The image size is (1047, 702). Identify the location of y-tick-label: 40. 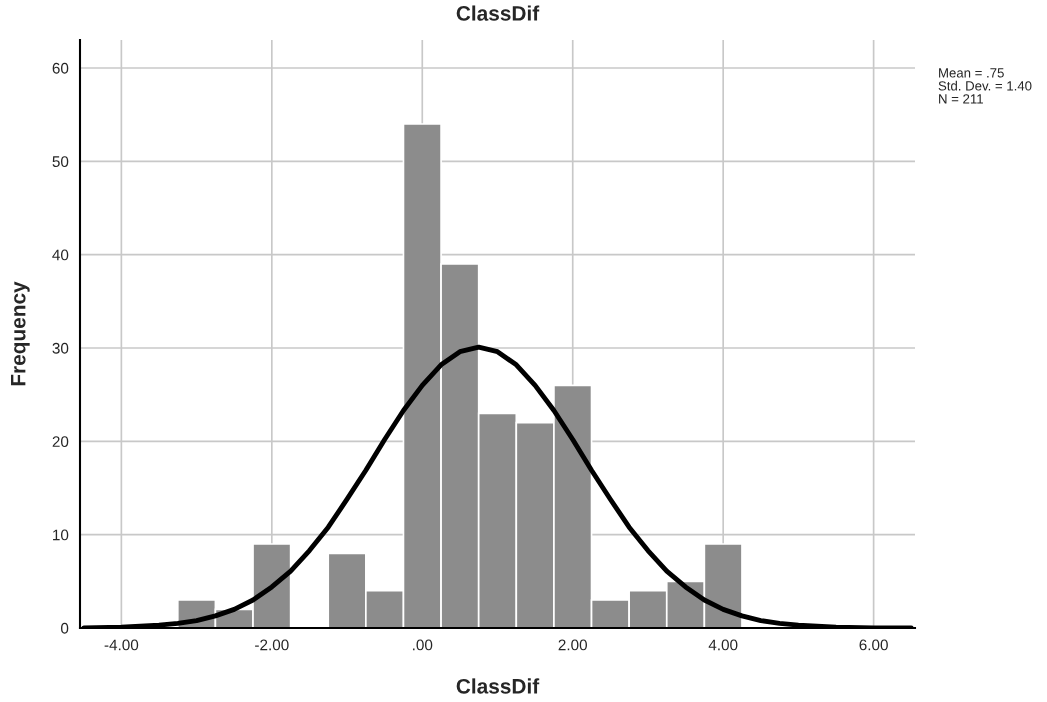
(60, 255).